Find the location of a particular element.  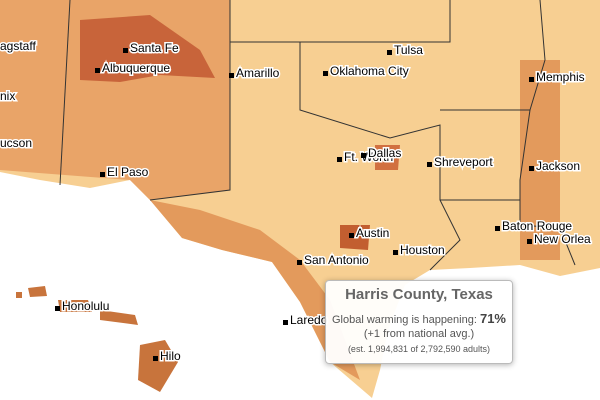

city-label: Baton Rouge is located at coordinates (537, 226).